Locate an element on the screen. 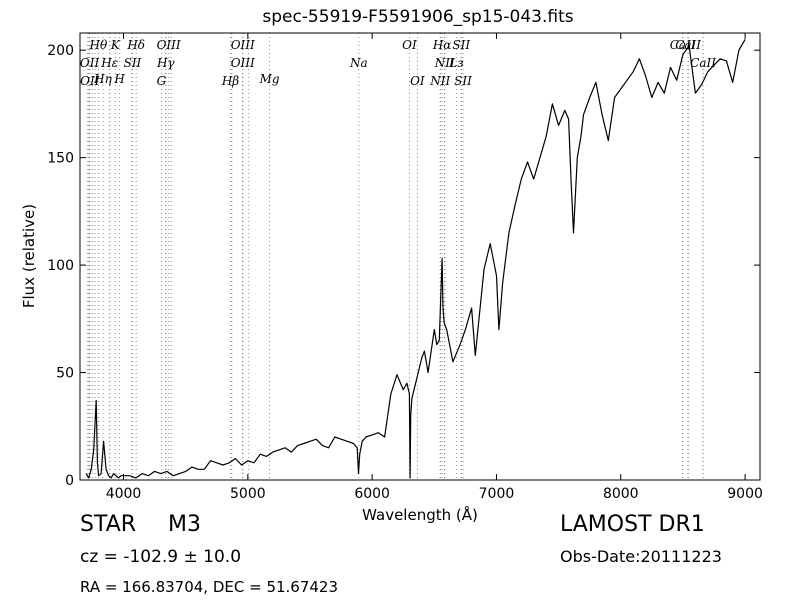 The width and height of the screenshot is (800, 600). y-tick-label: 0 is located at coordinates (69, 481).